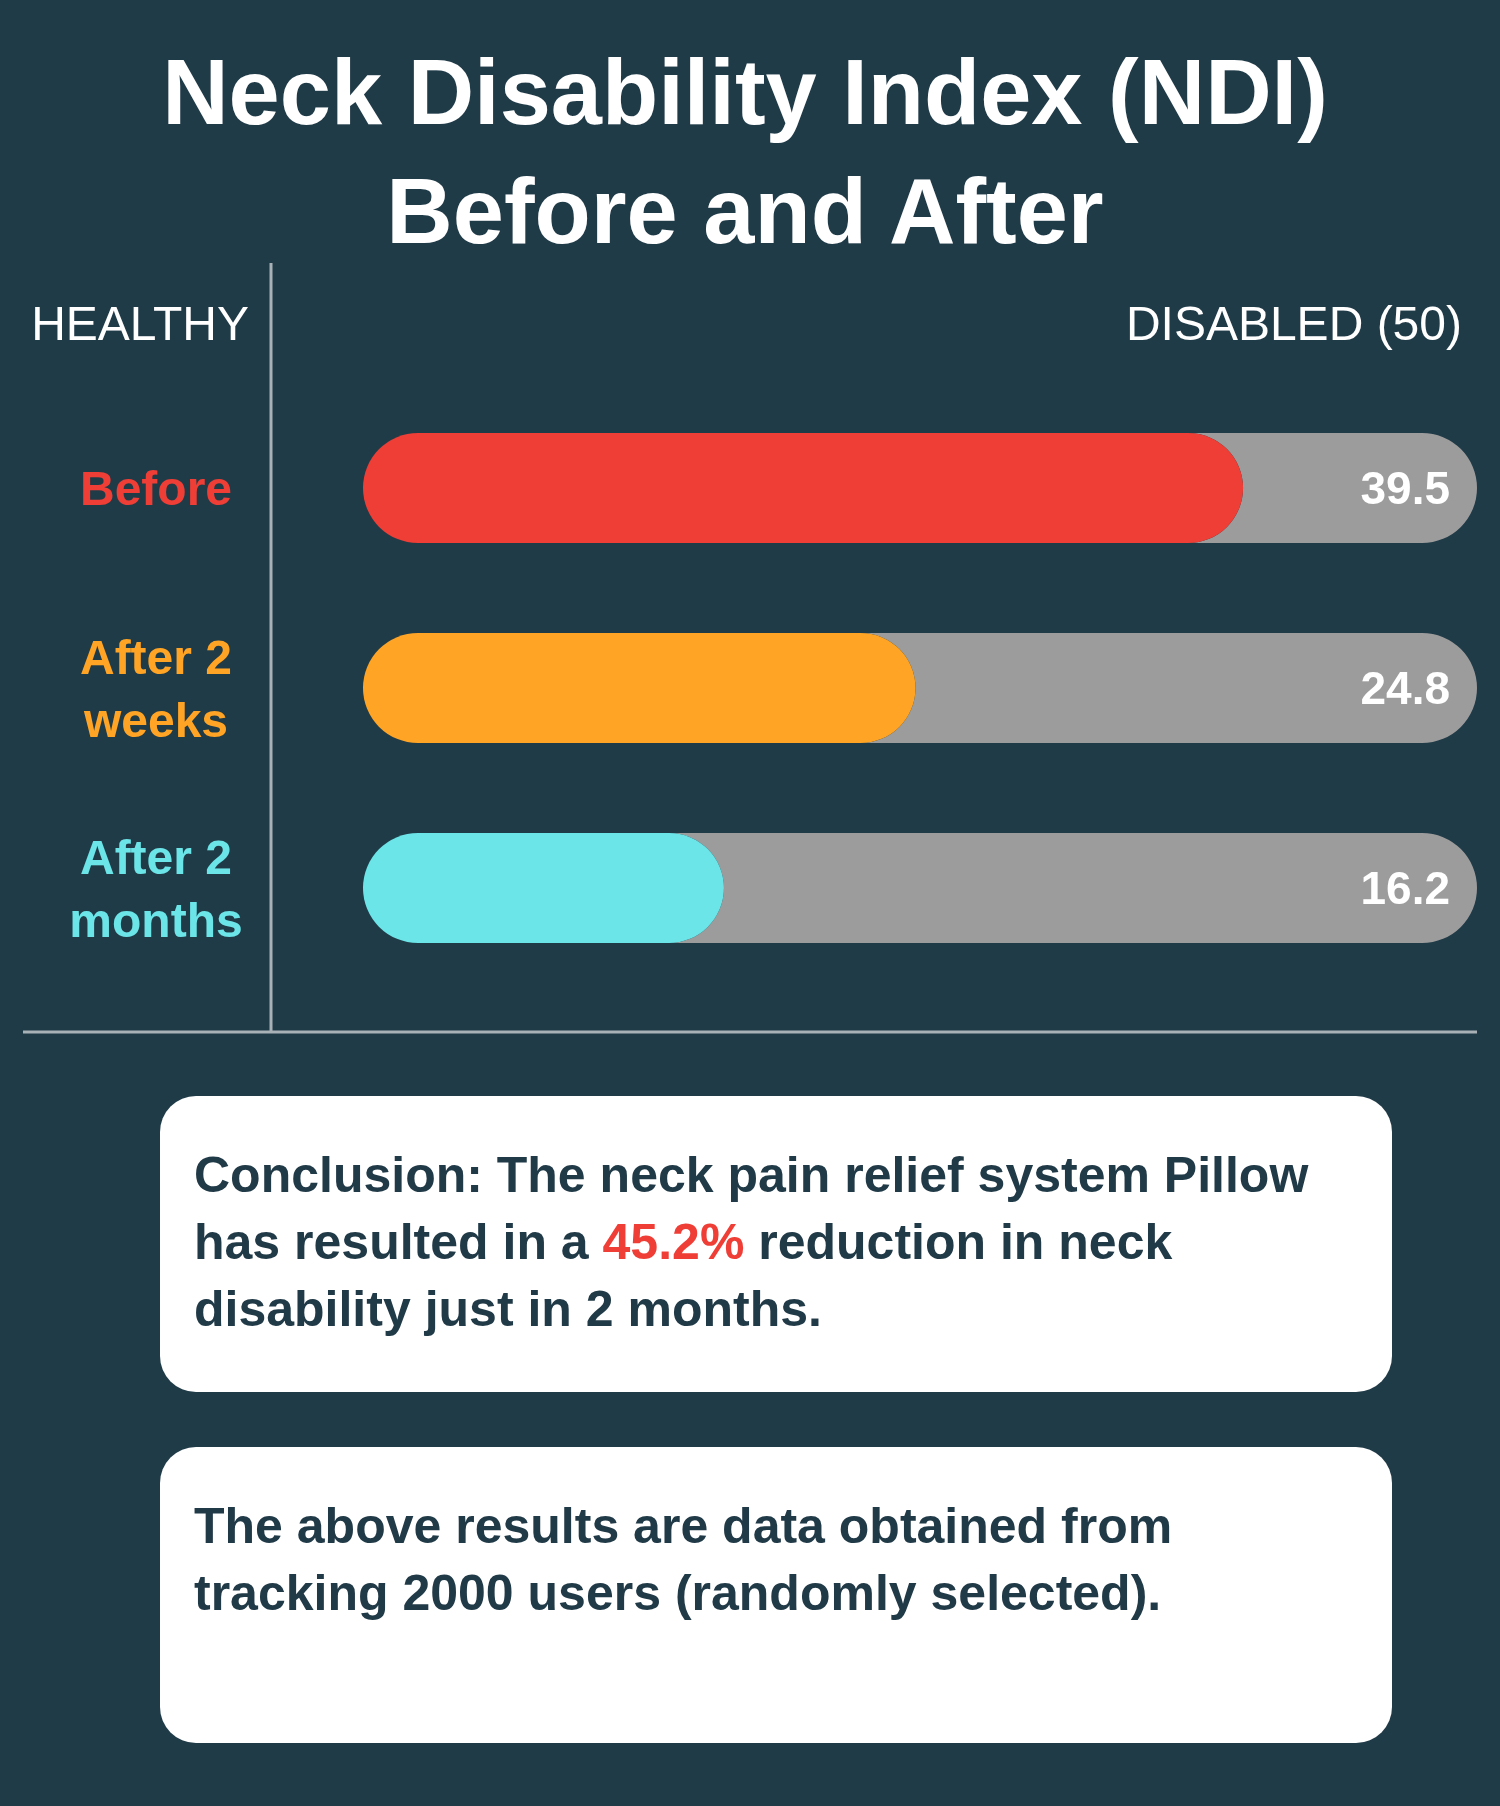 Image resolution: width=1500 pixels, height=1806 pixels. What do you see at coordinates (683, 1559) in the screenshot?
I see `text: The above results are data obtained from tracking 2000 users (randomly selected).` at bounding box center [683, 1559].